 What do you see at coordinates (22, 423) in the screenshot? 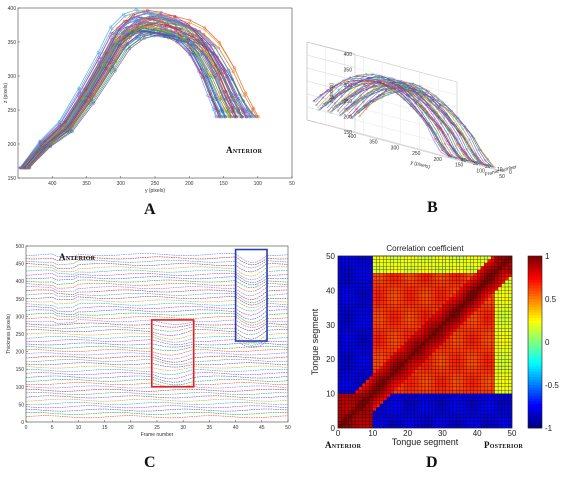
I see `panel-c-ytick-label: 0` at bounding box center [22, 423].